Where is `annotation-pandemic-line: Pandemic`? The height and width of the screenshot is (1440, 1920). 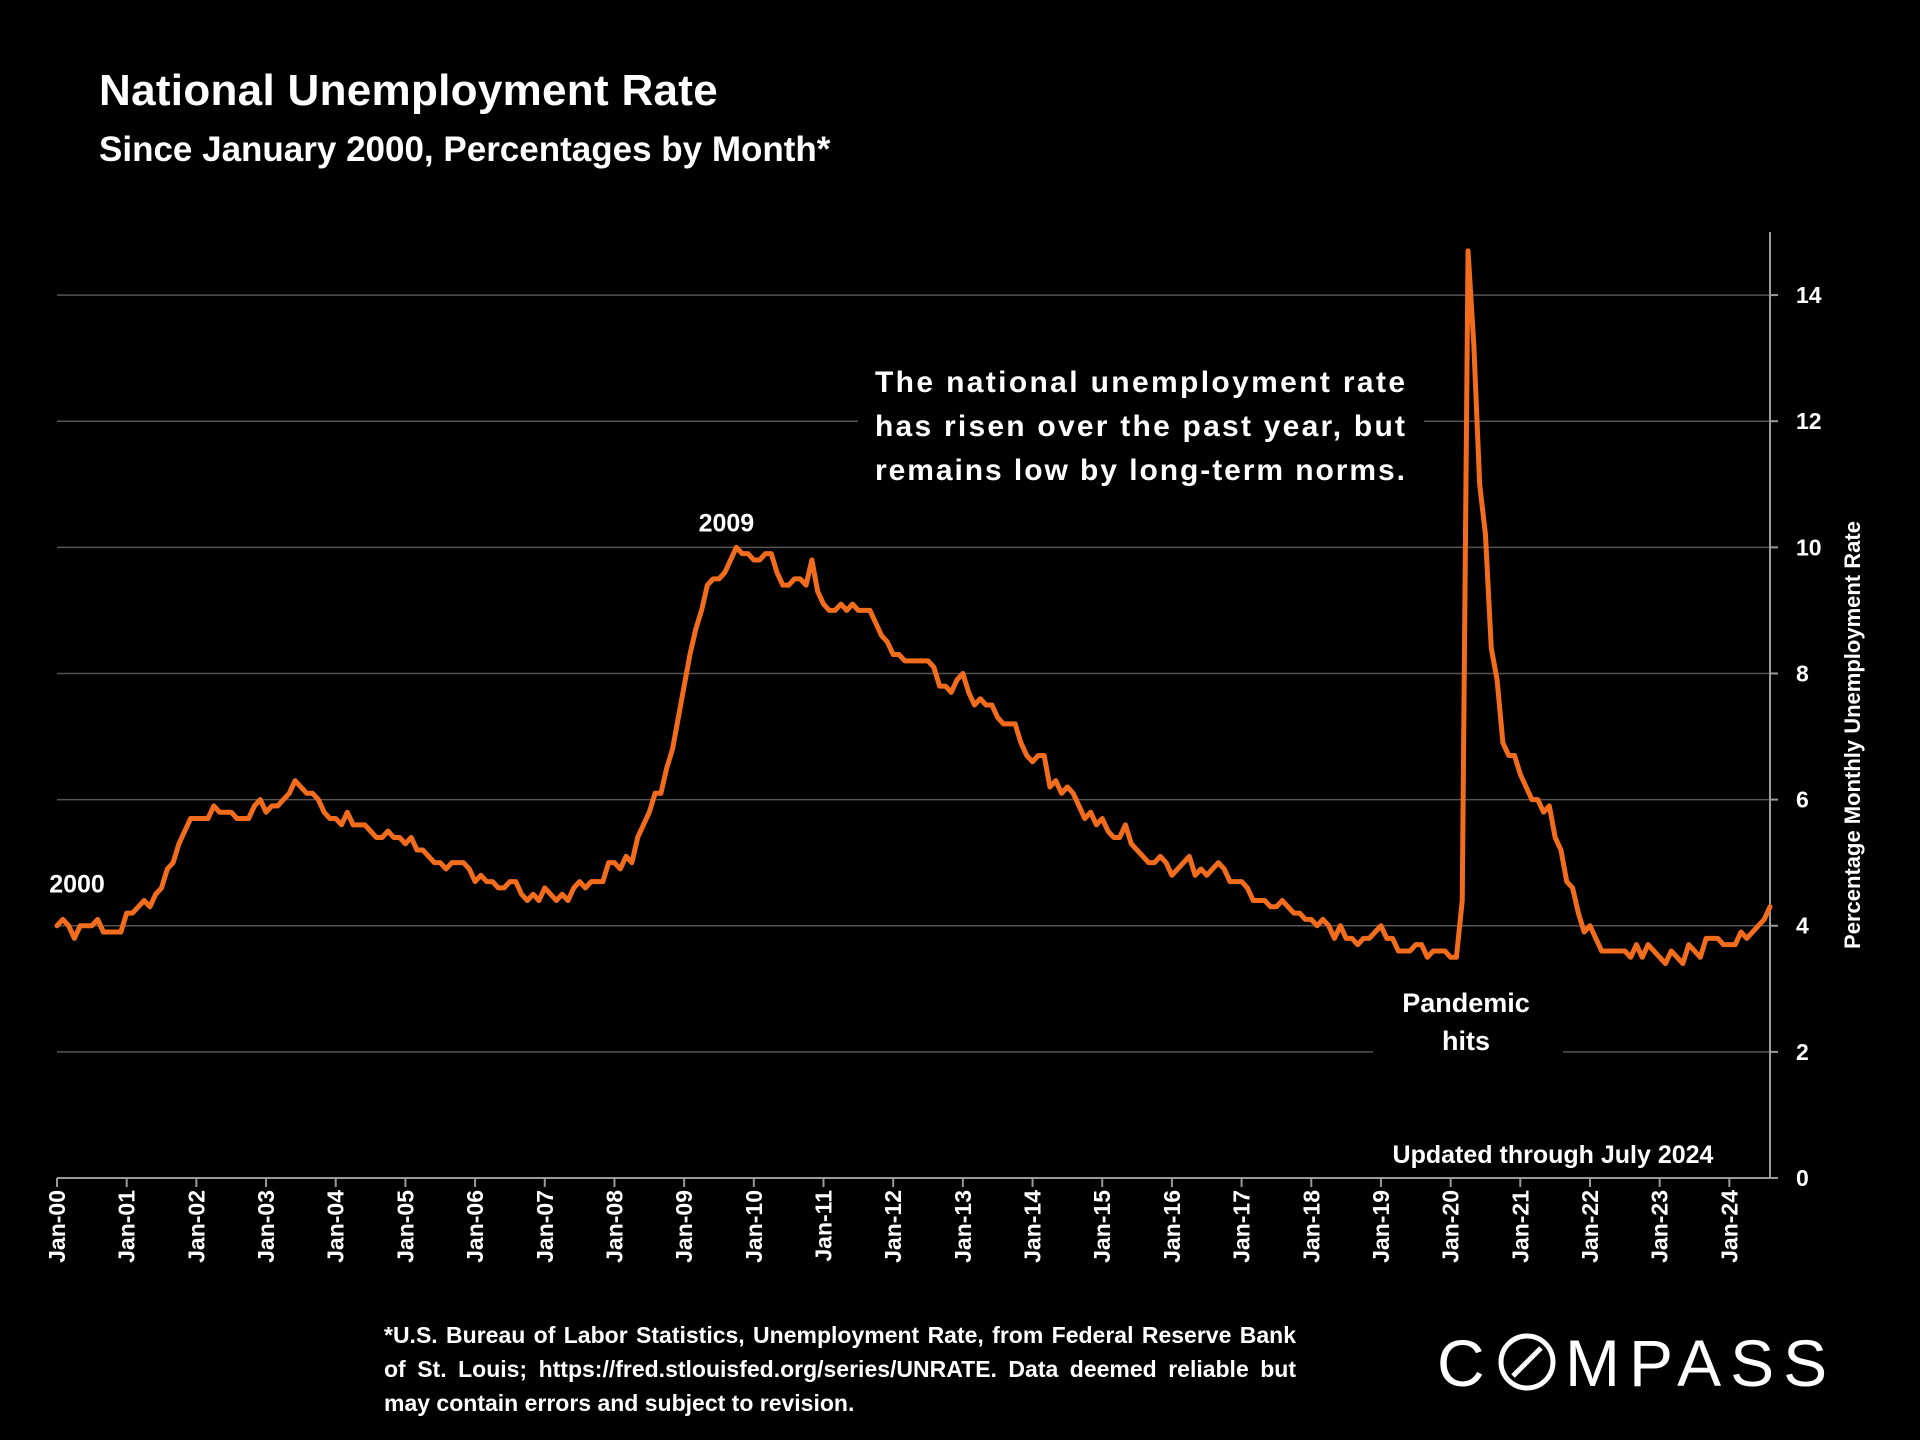
annotation-pandemic-line: Pandemic is located at coordinates (1466, 1003).